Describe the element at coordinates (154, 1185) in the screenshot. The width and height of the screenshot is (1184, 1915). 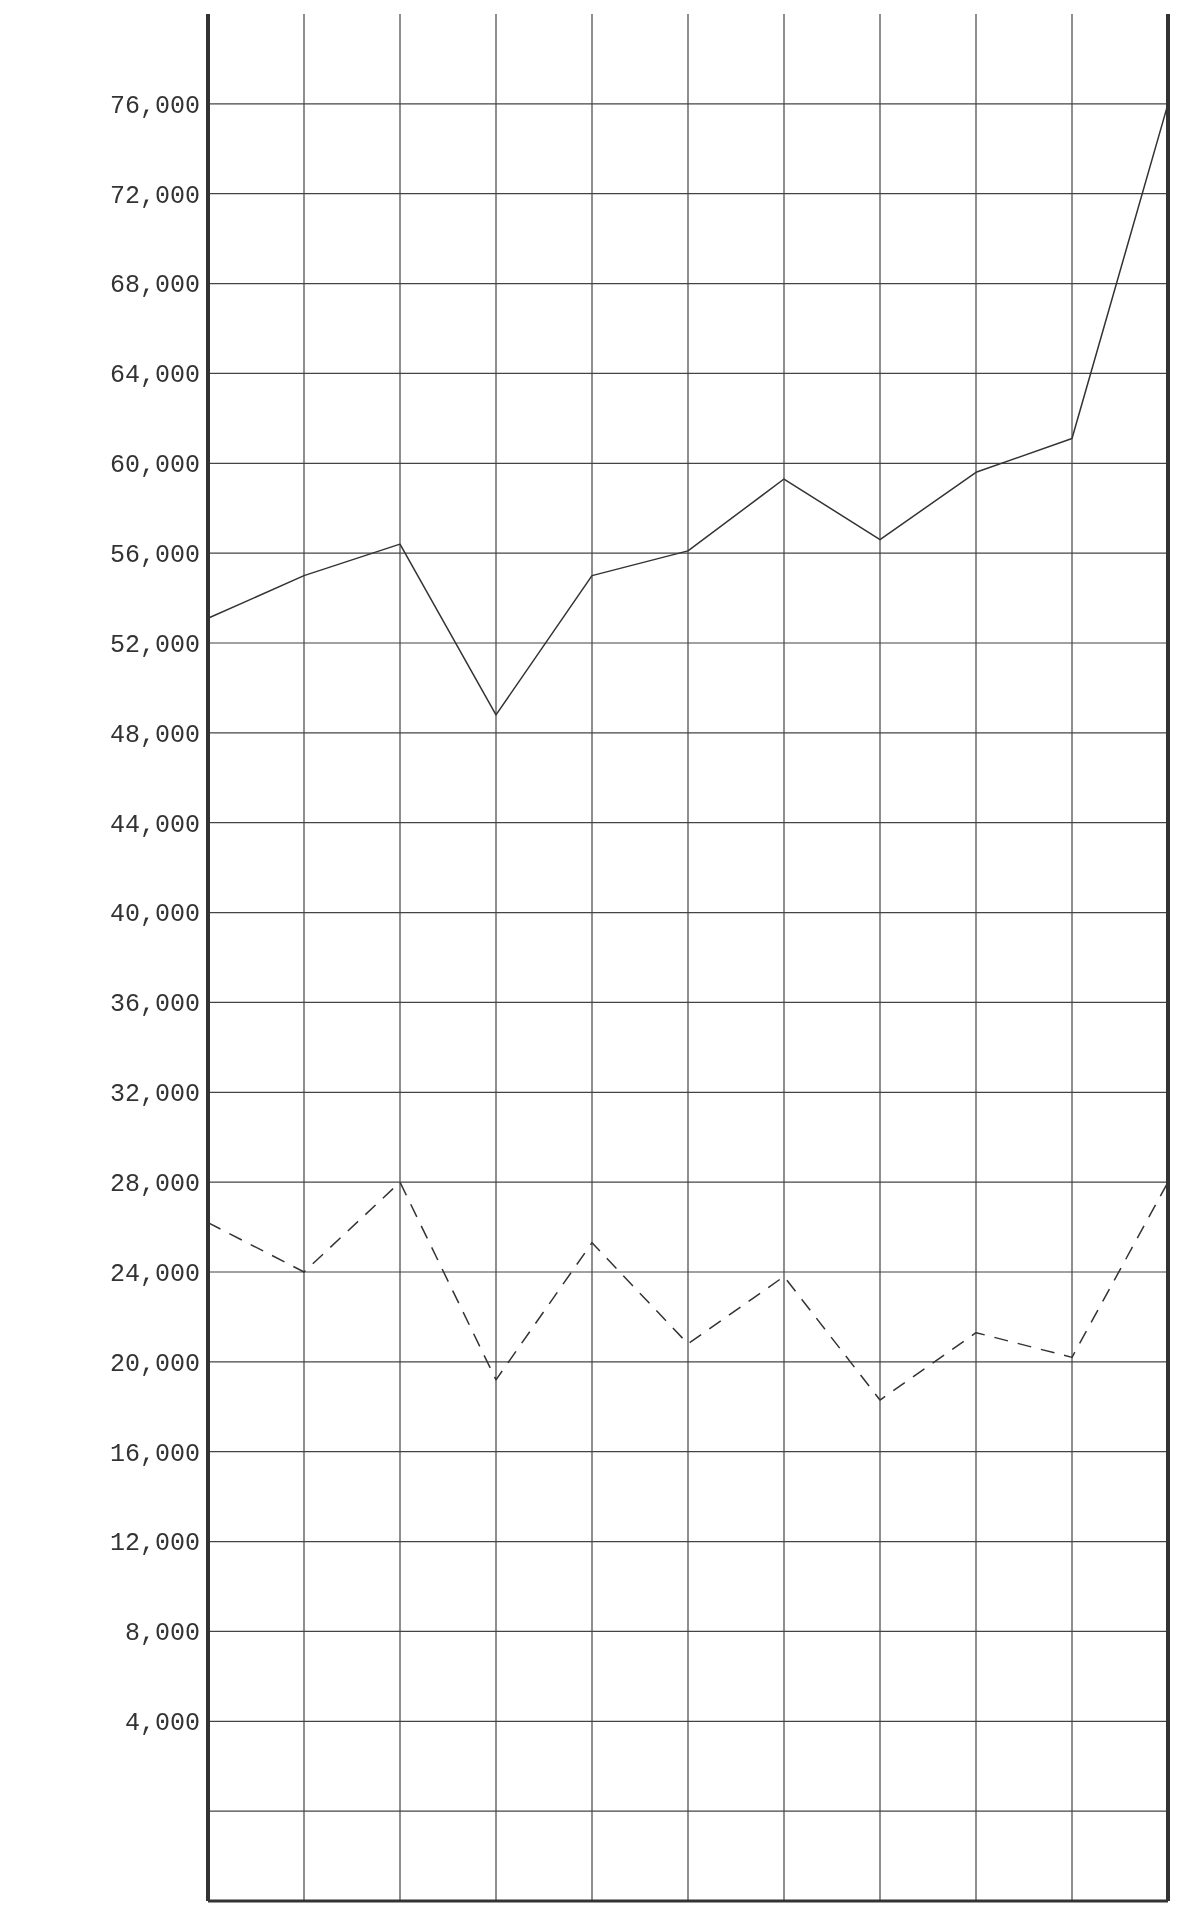
I see `y-tick-label: 28,000` at that location.